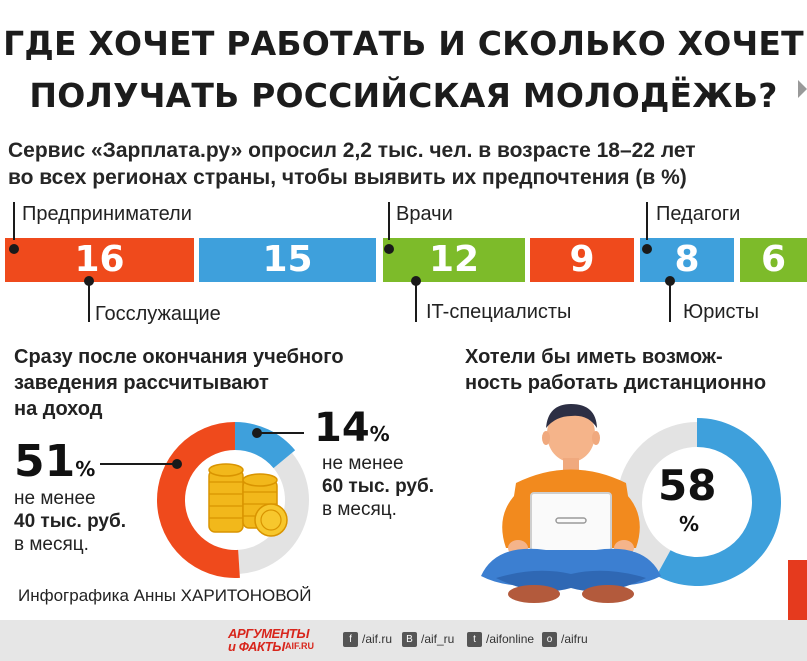 Image resolution: width=807 pixels, height=661 pixels. What do you see at coordinates (438, 639) in the screenshot?
I see `social-vk-text: /aif_ru` at bounding box center [438, 639].